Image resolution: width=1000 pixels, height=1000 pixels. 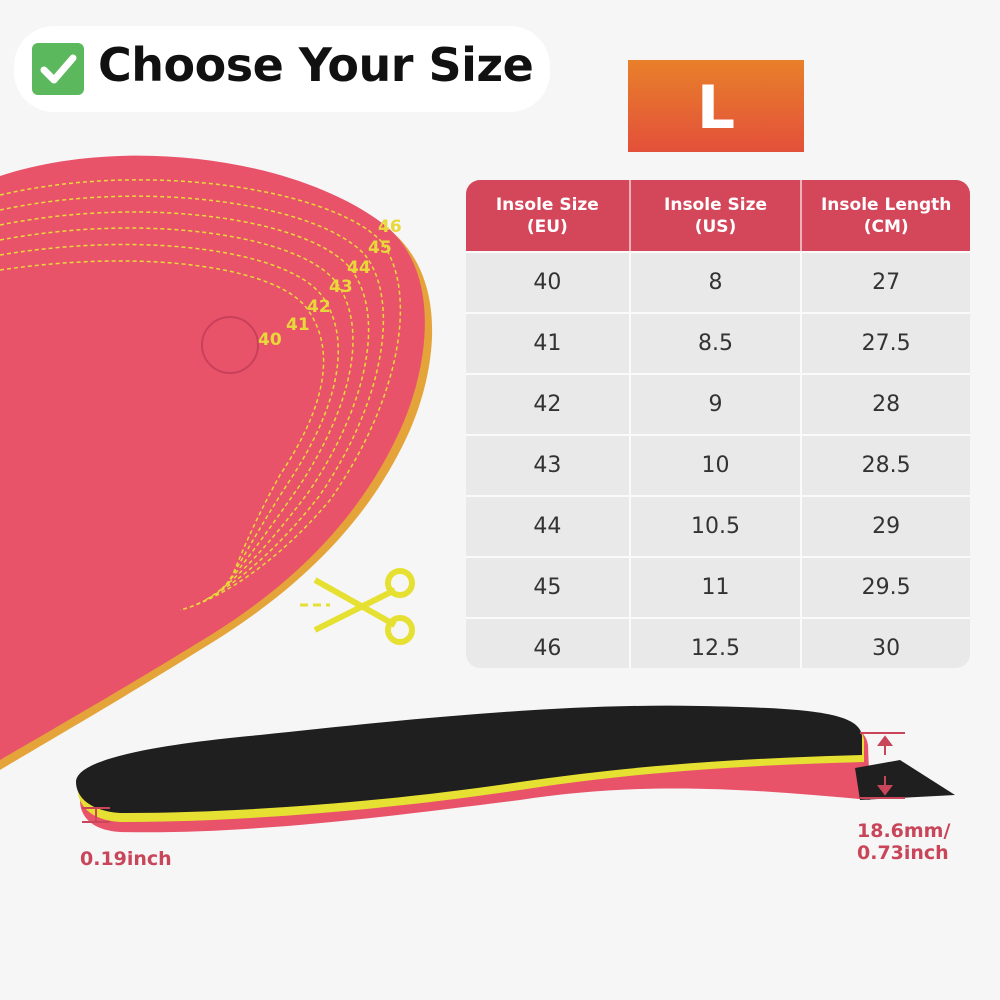 I want to click on column-header-us: Insole Size (US), so click(x=717, y=215).